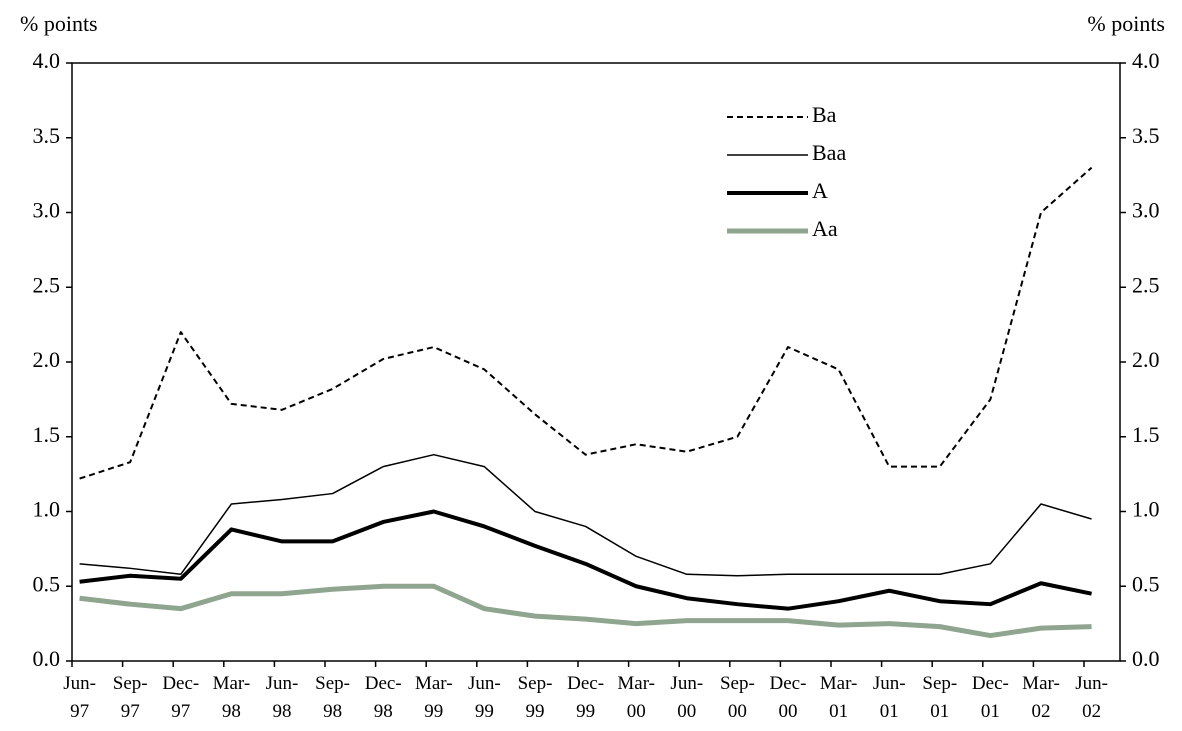 The width and height of the screenshot is (1182, 731). What do you see at coordinates (383, 697) in the screenshot?
I see `x-tick-label: Dec-98` at bounding box center [383, 697].